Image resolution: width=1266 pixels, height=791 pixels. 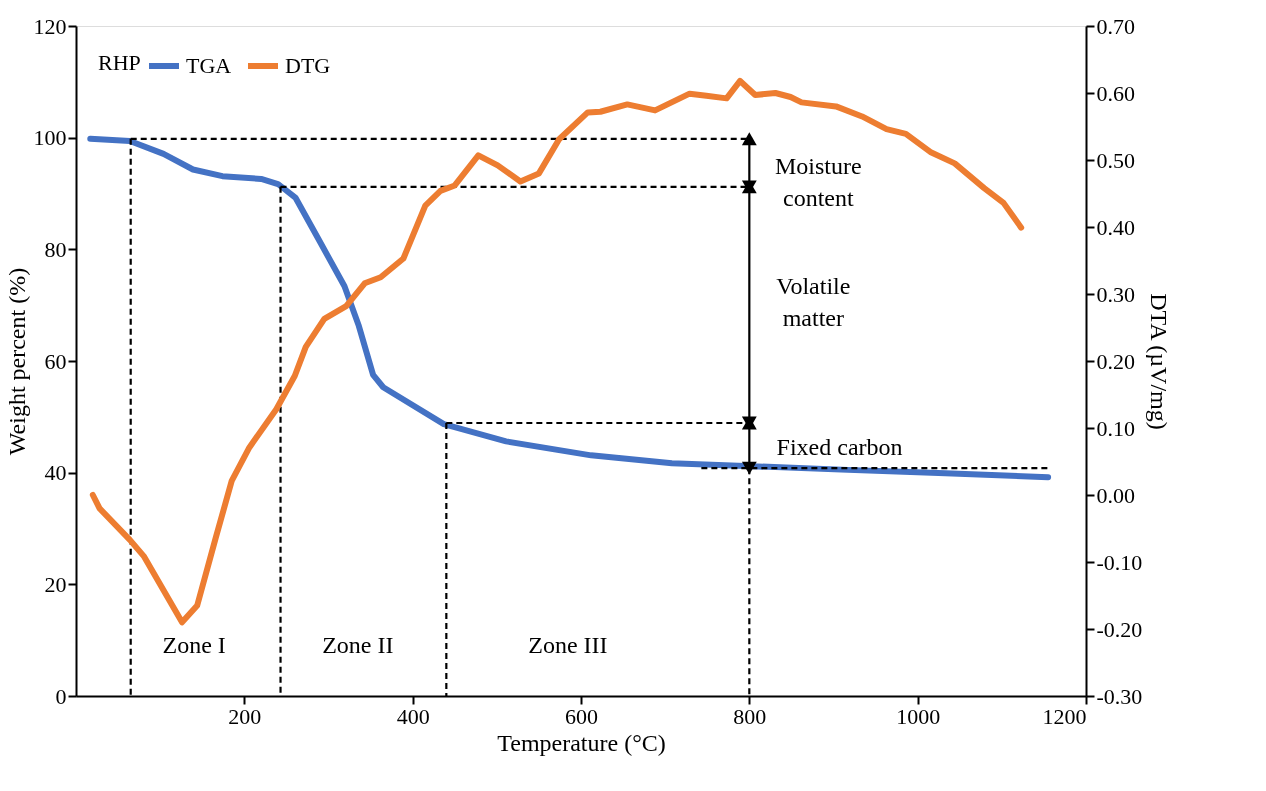 I want to click on y-tick-label: 120, so click(x=50, y=26).